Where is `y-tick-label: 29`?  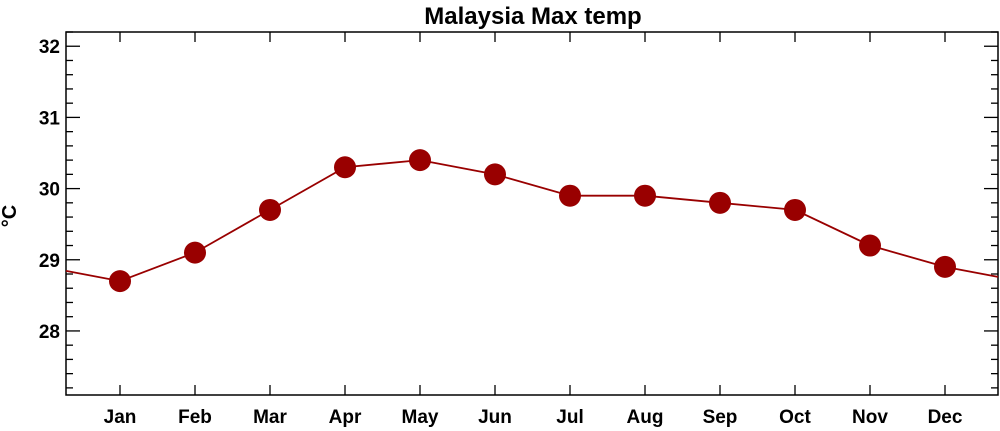 y-tick-label: 29 is located at coordinates (49, 261).